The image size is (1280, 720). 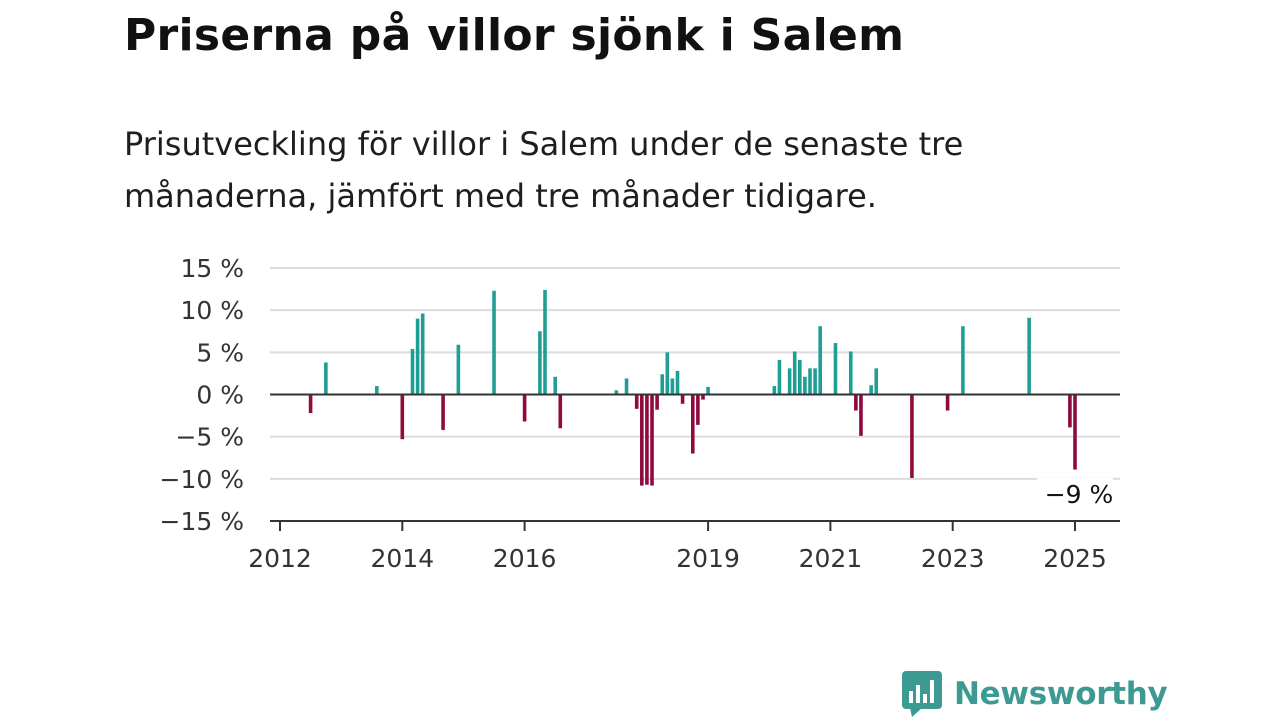 What do you see at coordinates (708, 558) in the screenshot?
I see `x-tick-label: 2019` at bounding box center [708, 558].